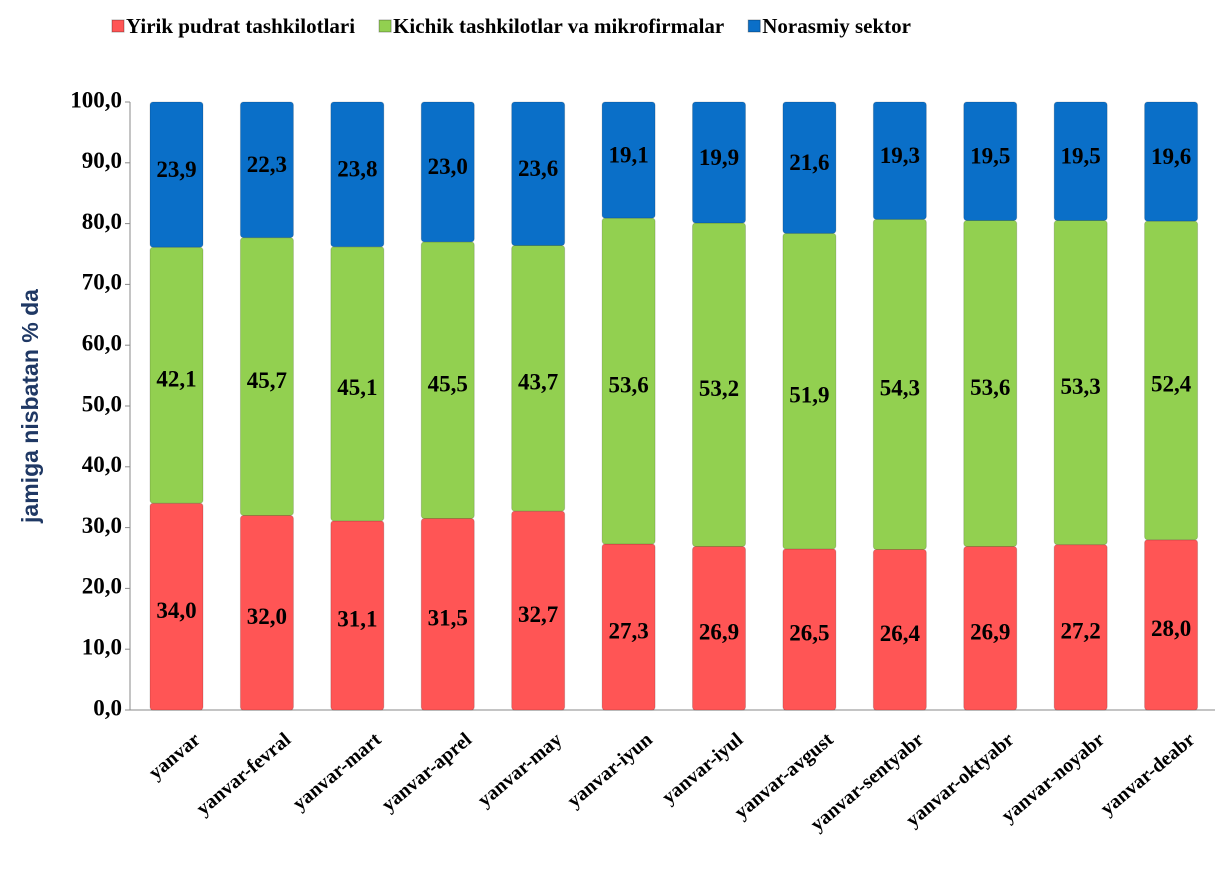  I want to click on data-label: 19,1, so click(628, 154).